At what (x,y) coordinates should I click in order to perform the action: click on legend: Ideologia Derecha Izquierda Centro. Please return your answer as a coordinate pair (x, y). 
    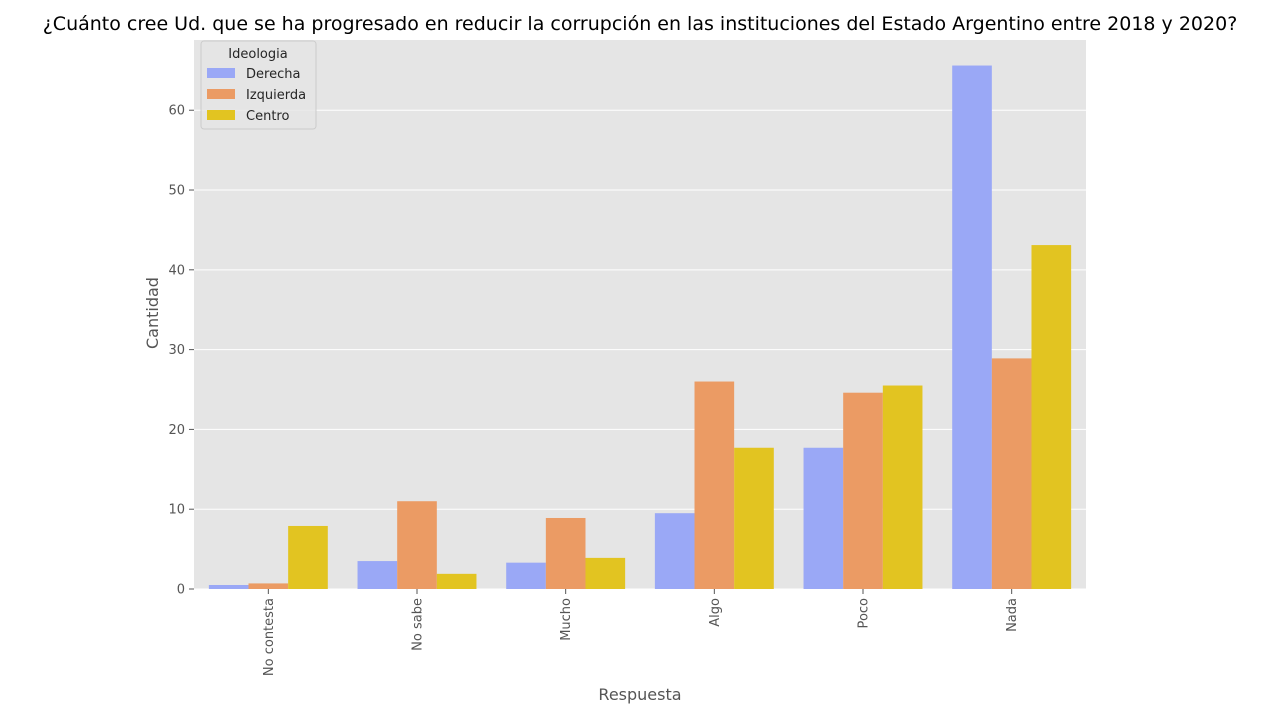
    Looking at the image, I should click on (258, 85).